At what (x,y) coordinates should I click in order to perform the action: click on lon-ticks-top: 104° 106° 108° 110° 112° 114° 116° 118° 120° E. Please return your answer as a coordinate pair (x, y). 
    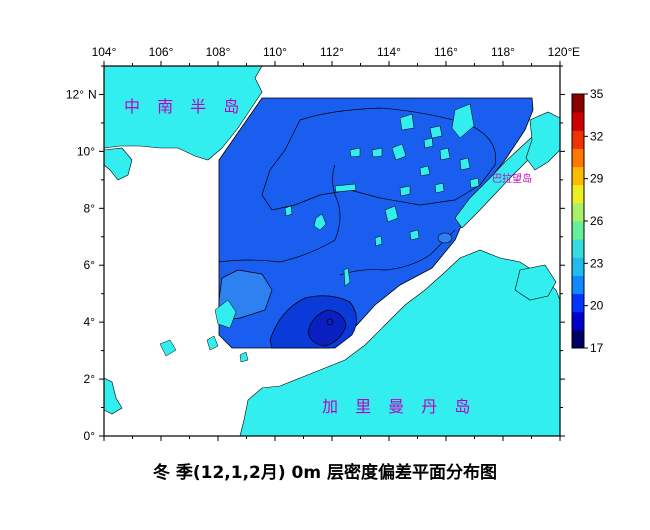
    Looking at the image, I should click on (336, 55).